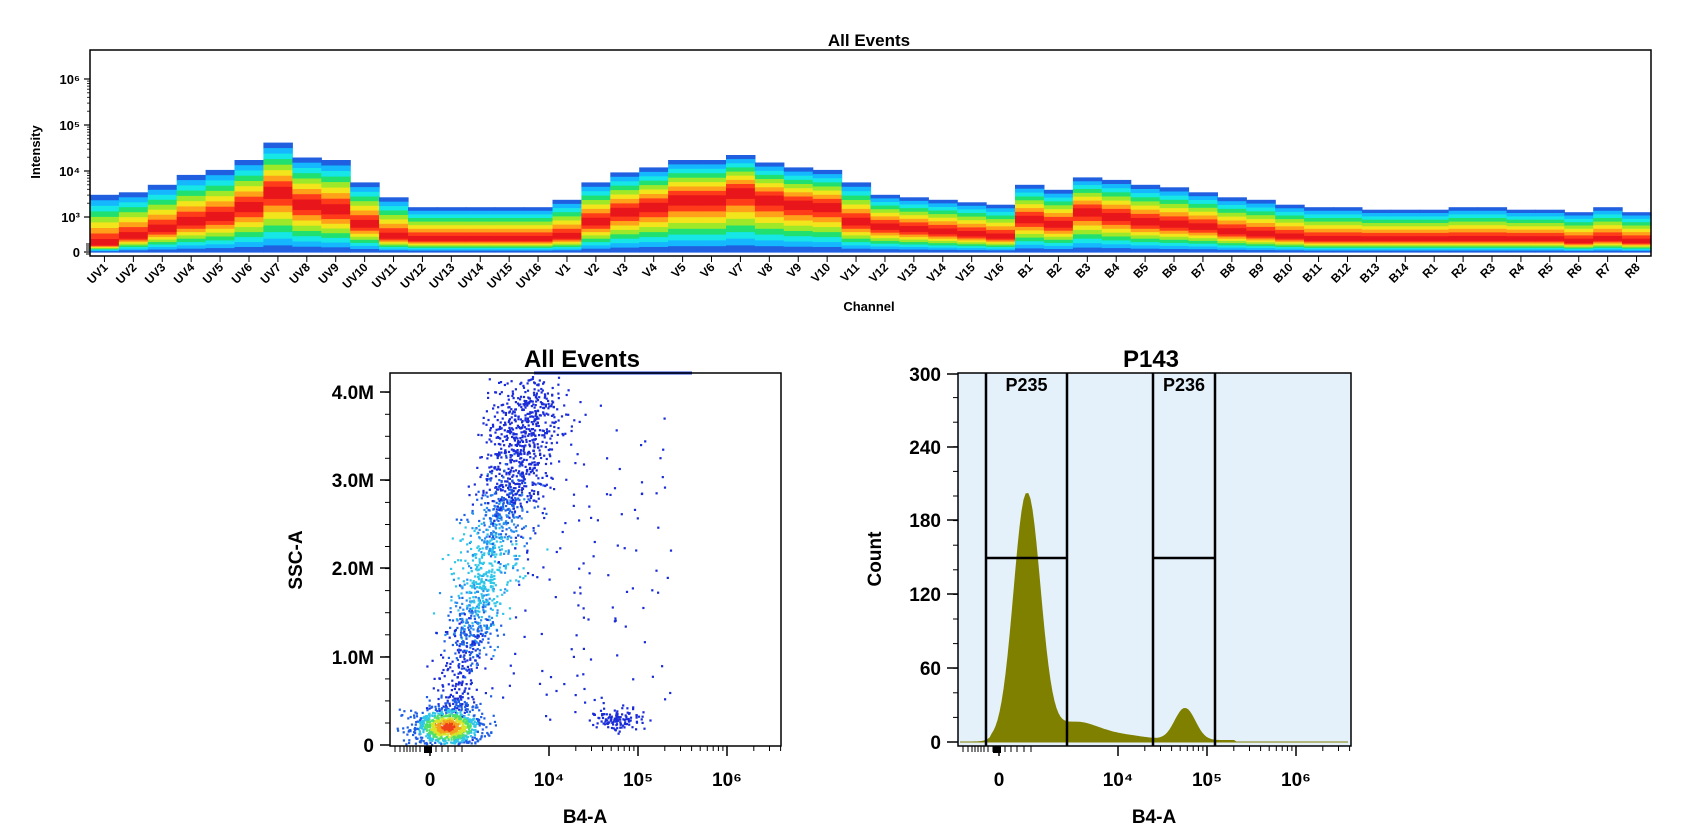 This screenshot has width=1685, height=839. I want to click on y-tick-label: 10³, so click(70, 217).